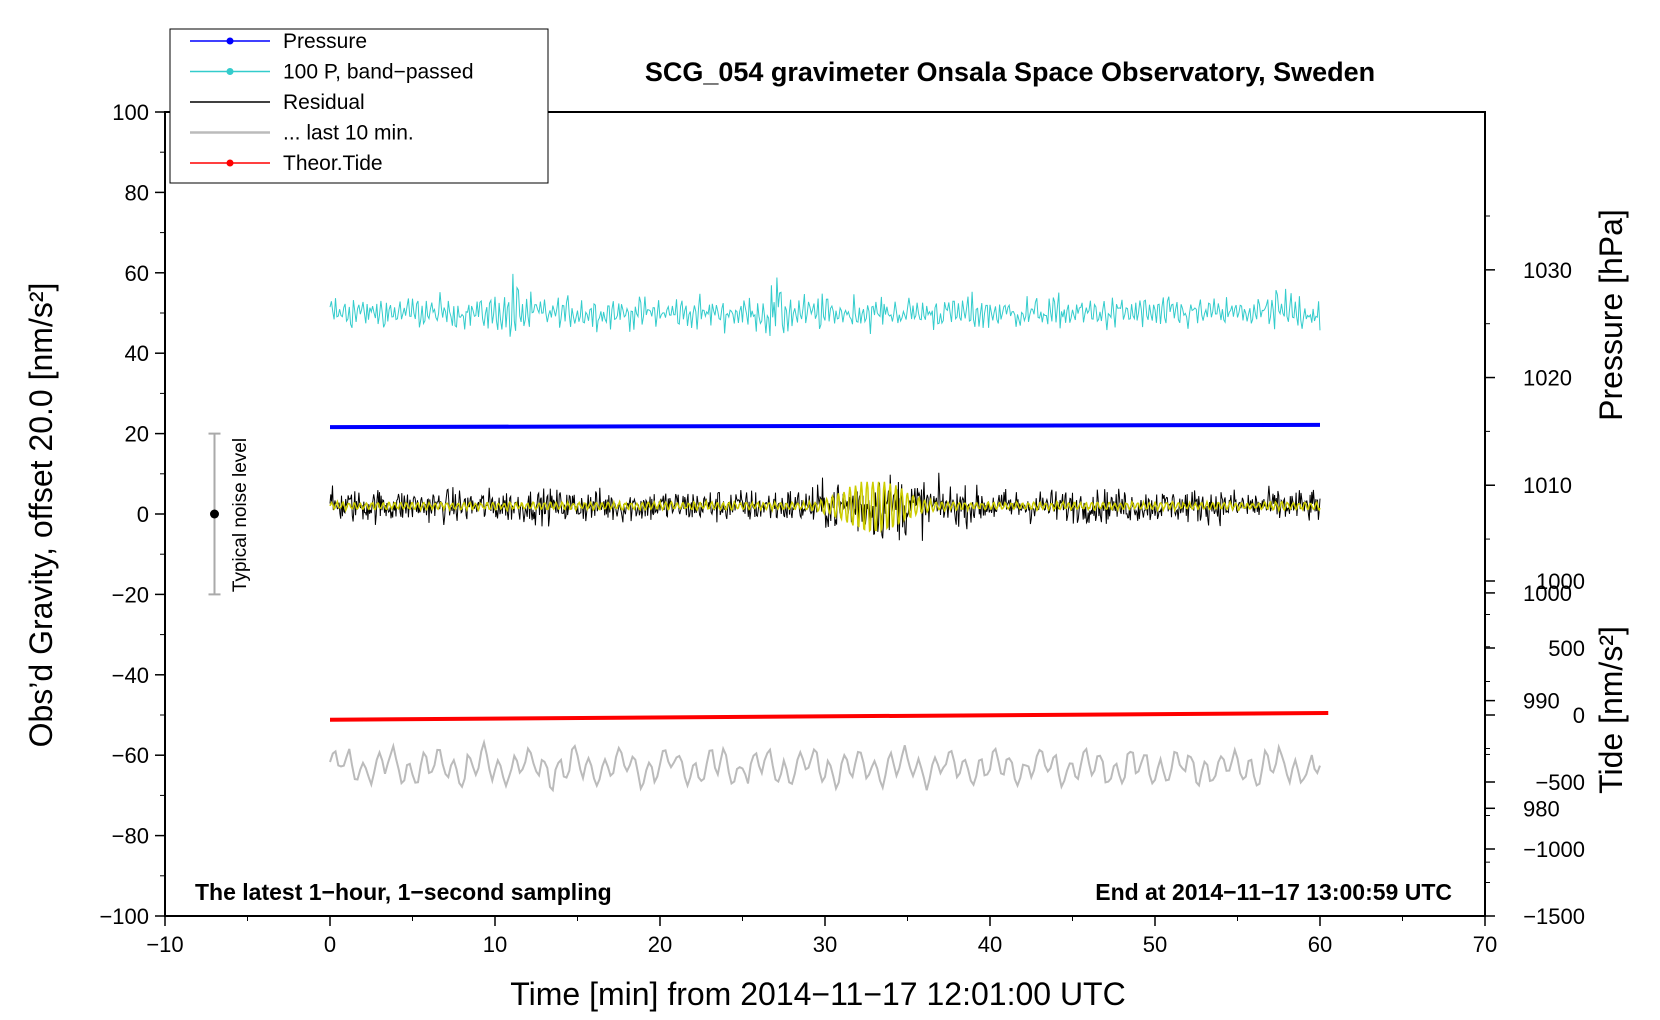  I want to click on noise-bar-center-dot, so click(214, 514).